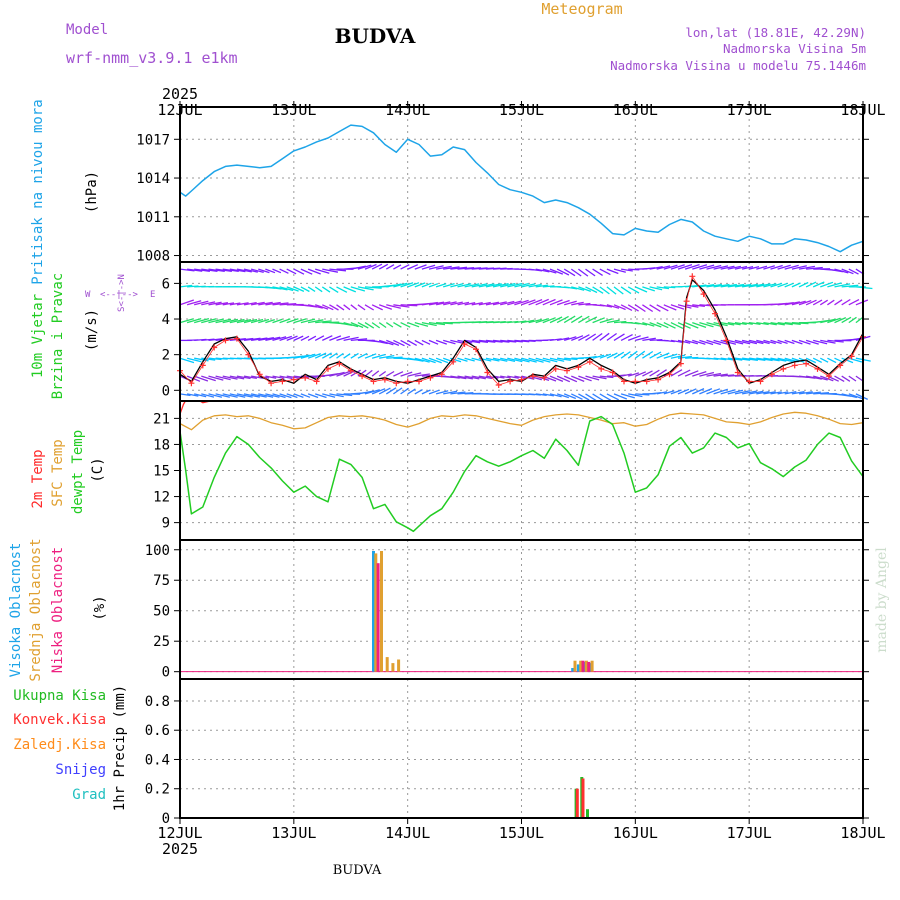  What do you see at coordinates (161, 612) in the screenshot?
I see `y-tick-label: 50` at bounding box center [161, 612].